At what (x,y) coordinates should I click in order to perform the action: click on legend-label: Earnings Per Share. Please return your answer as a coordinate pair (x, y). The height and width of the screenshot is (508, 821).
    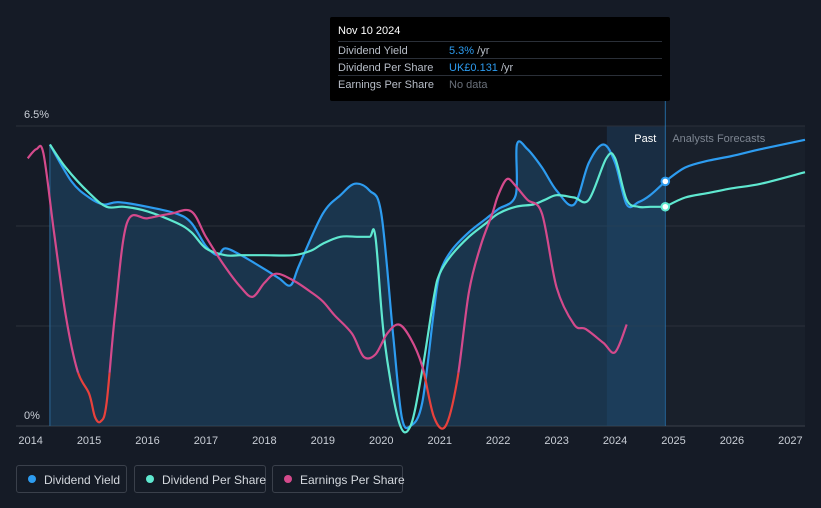
    Looking at the image, I should click on (352, 480).